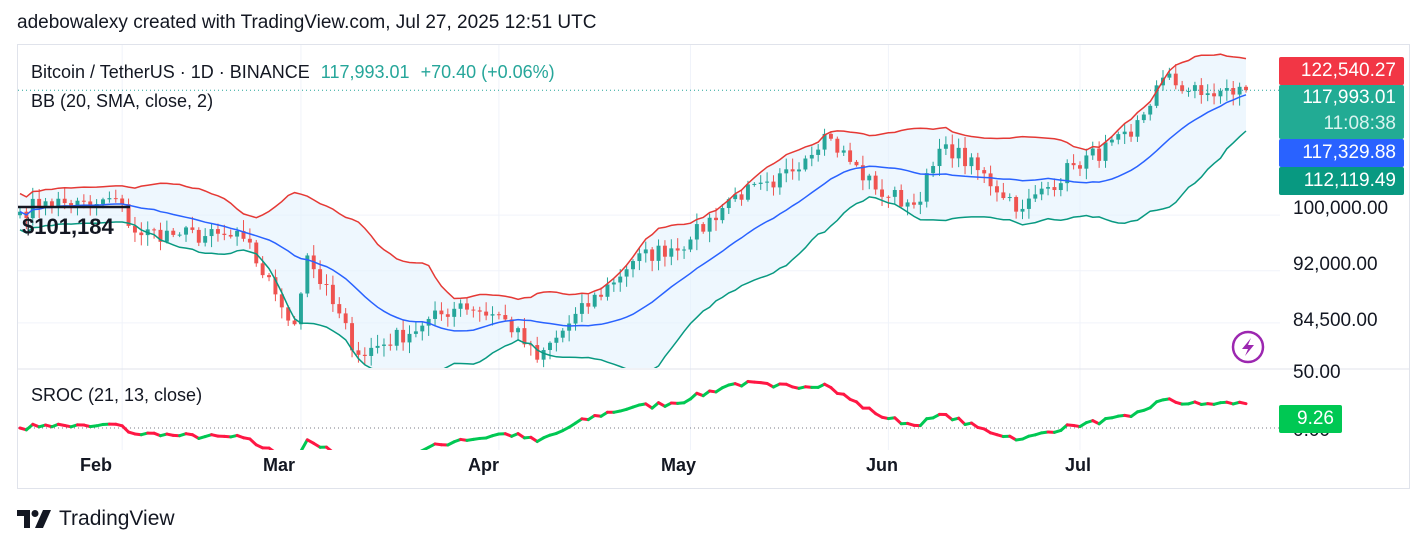 The image size is (1427, 549). Describe the element at coordinates (279, 465) in the screenshot. I see `month-label-mar: Mar` at that location.